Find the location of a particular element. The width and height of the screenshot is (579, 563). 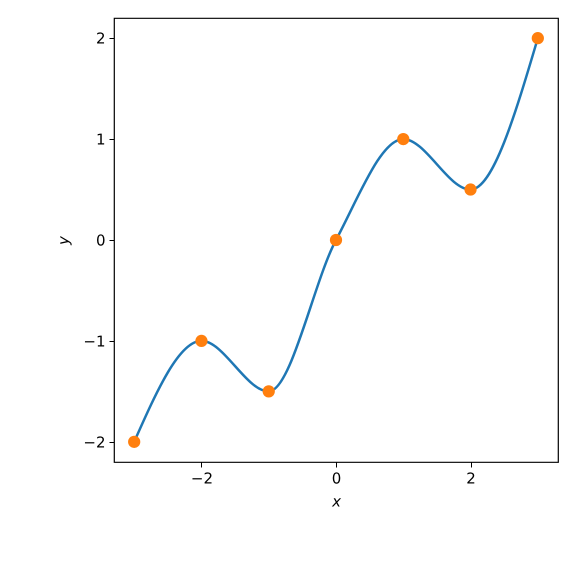

x-tick-label: 2 is located at coordinates (471, 479).